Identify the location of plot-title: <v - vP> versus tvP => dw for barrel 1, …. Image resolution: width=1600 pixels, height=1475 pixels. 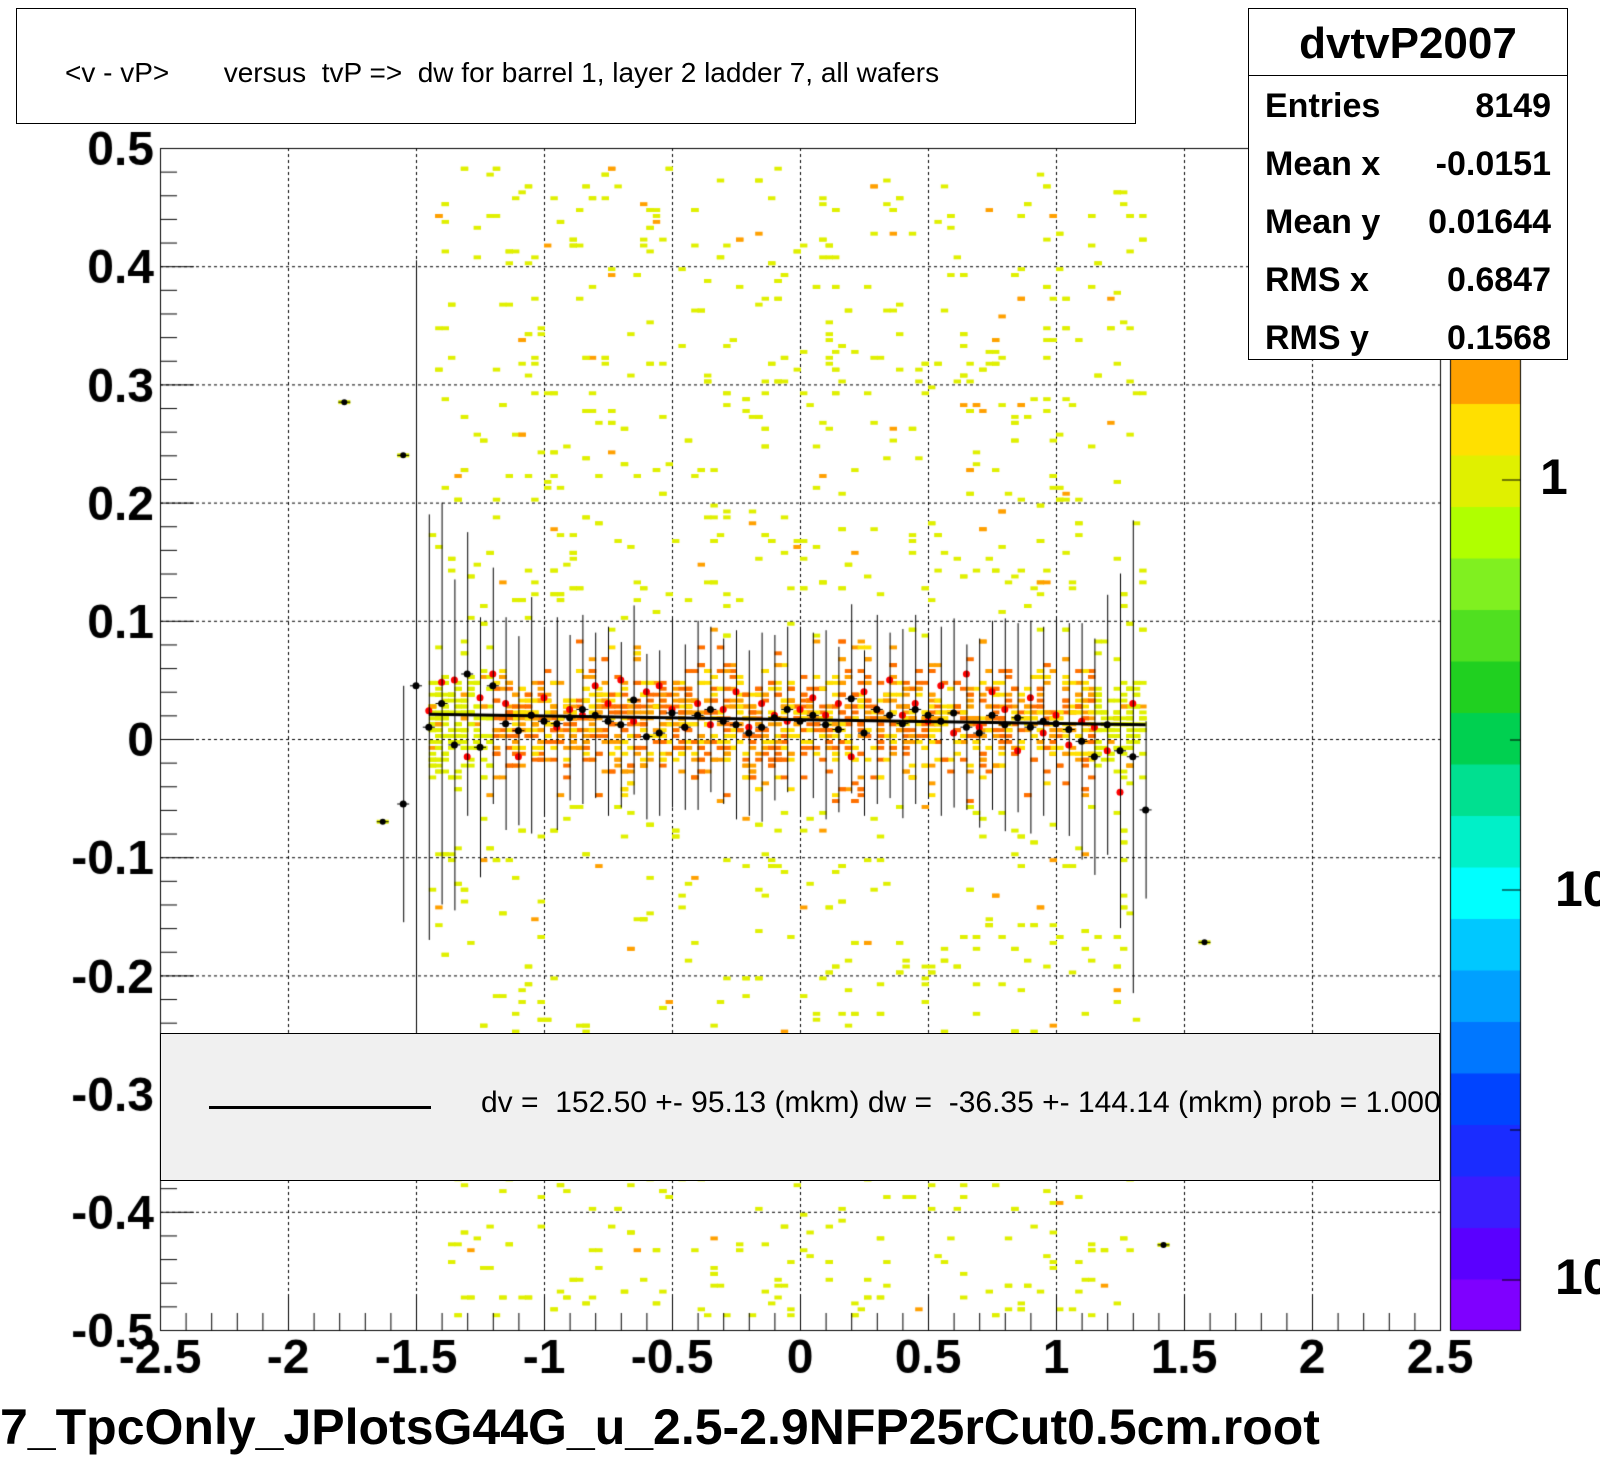
(502, 72).